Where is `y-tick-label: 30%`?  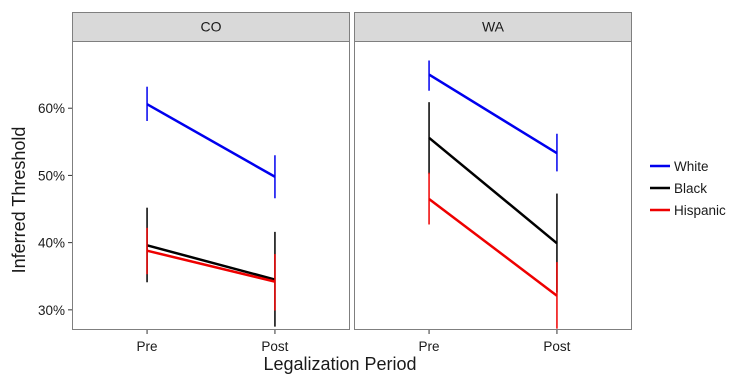
y-tick-label: 30% is located at coordinates (51, 310).